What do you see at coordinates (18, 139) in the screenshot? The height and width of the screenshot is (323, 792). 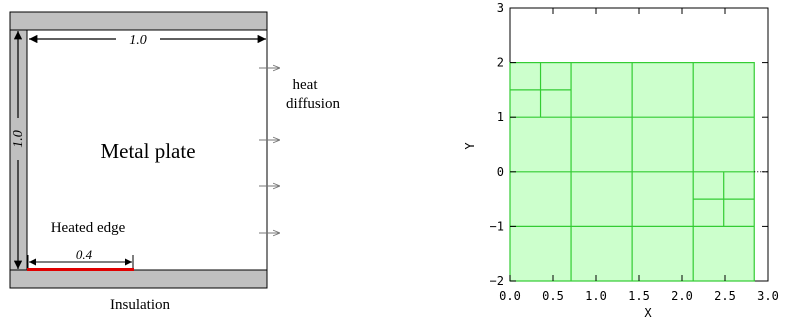 I see `height-label: 1.0` at bounding box center [18, 139].